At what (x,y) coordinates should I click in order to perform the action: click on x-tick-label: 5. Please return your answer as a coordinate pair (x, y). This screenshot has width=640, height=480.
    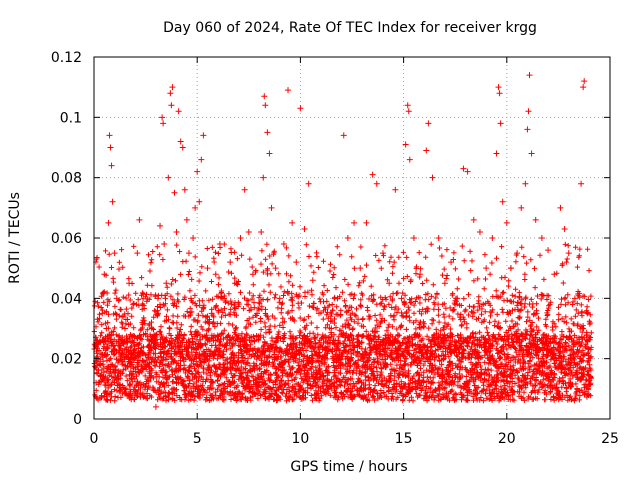
    Looking at the image, I should click on (197, 439).